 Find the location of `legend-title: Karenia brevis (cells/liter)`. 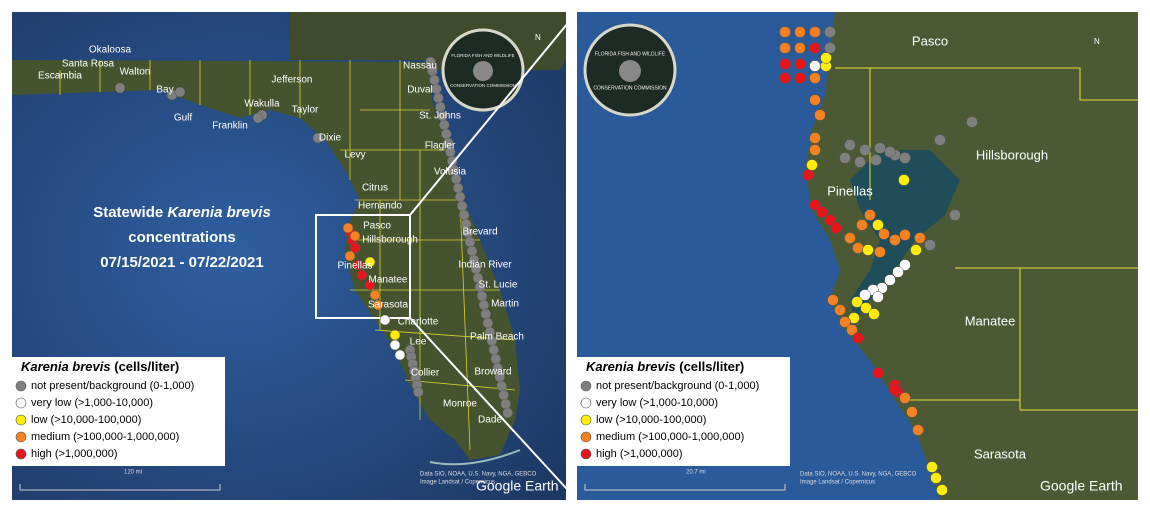

legend-title: Karenia brevis (cells/liter) is located at coordinates (665, 366).